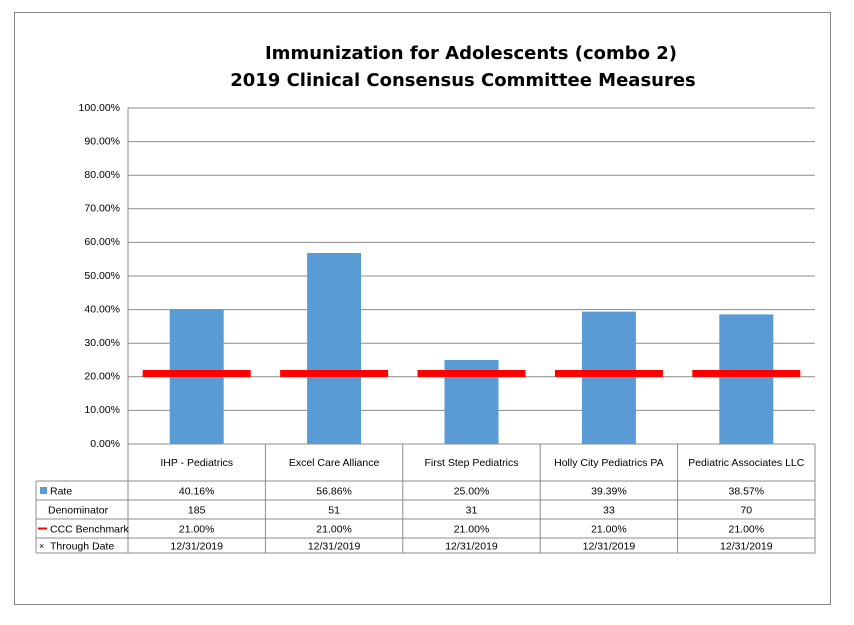  I want to click on category-label: First Step Pediatrics, so click(471, 462).